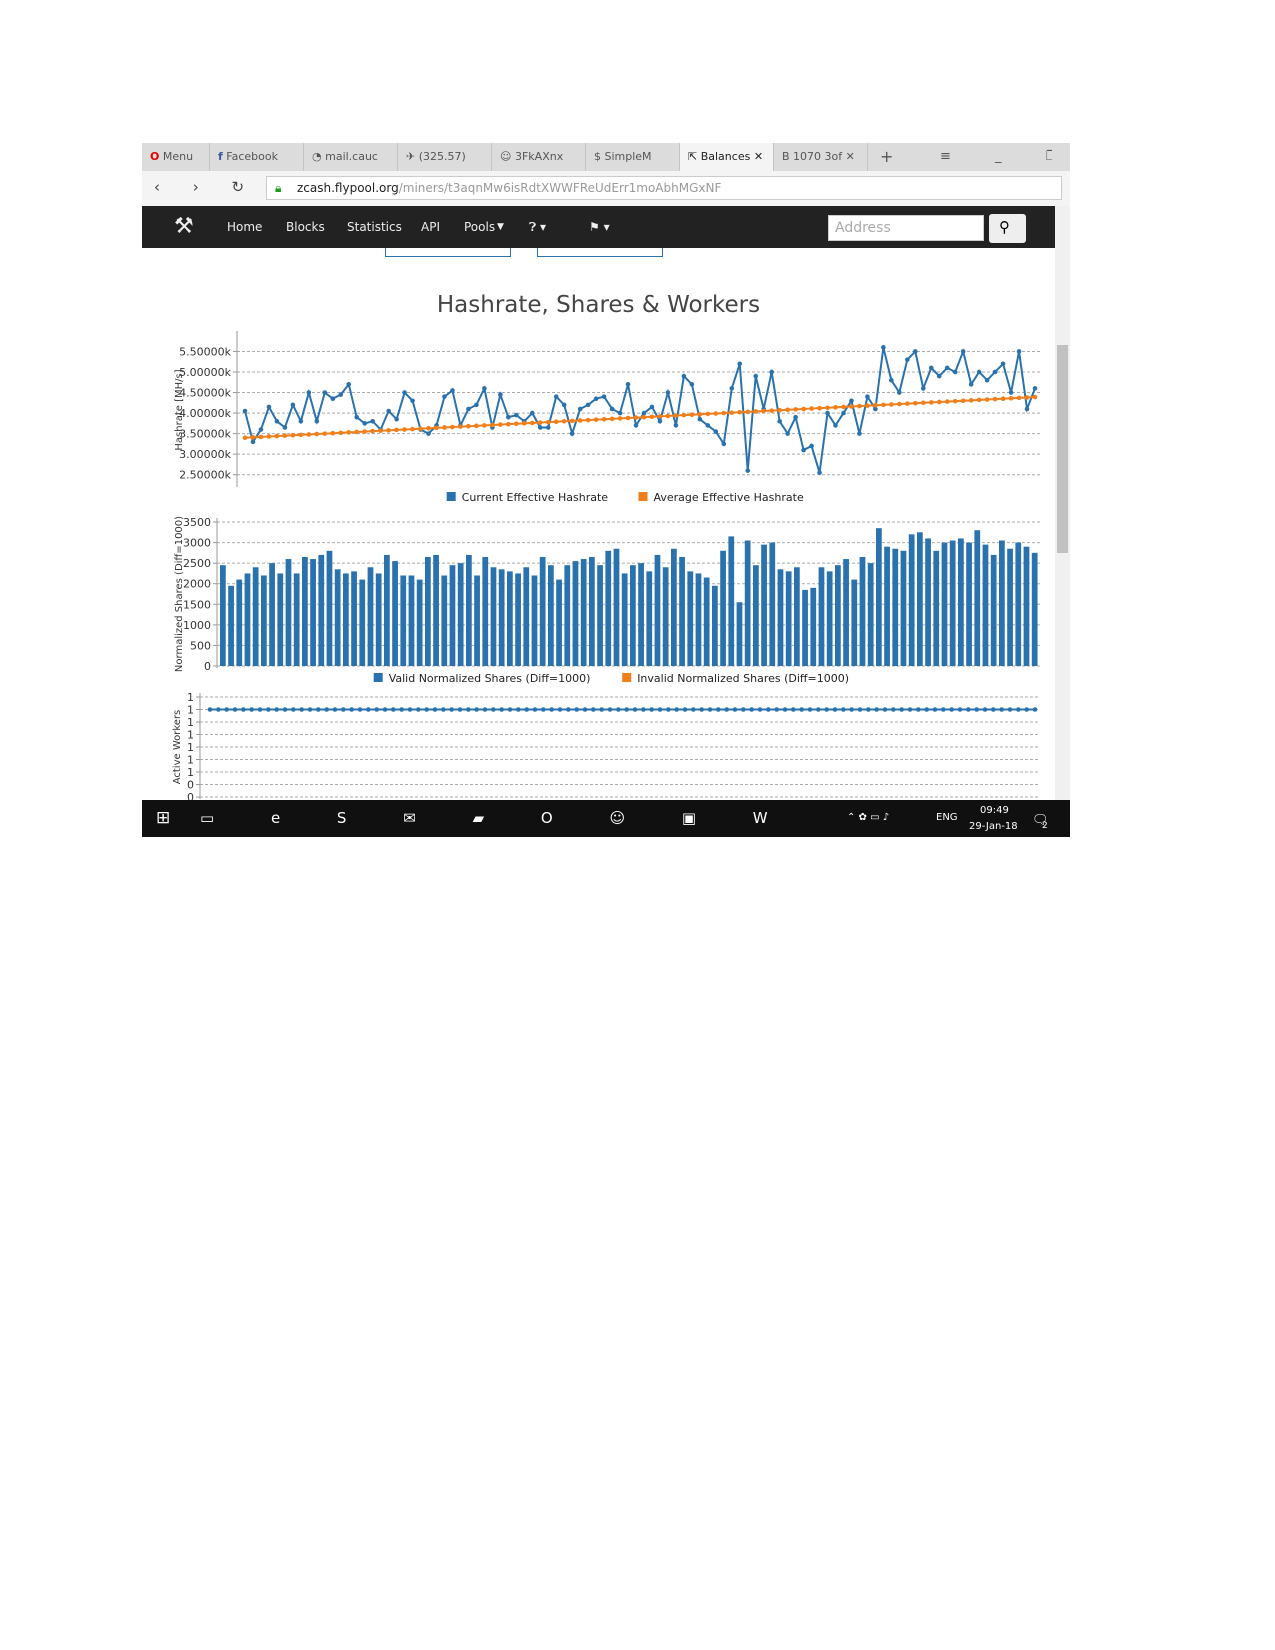 This screenshot has height=1650, width=1275. What do you see at coordinates (599, 227) in the screenshot?
I see `language-menu: ⚑ ▾` at bounding box center [599, 227].